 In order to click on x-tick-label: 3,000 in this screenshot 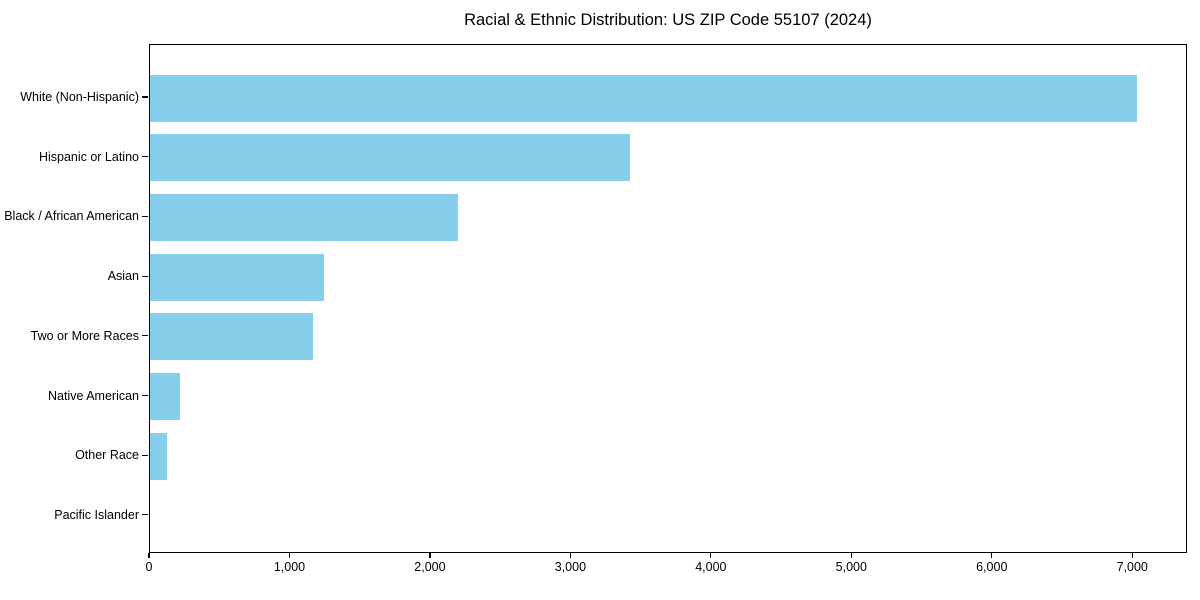, I will do `click(570, 567)`.